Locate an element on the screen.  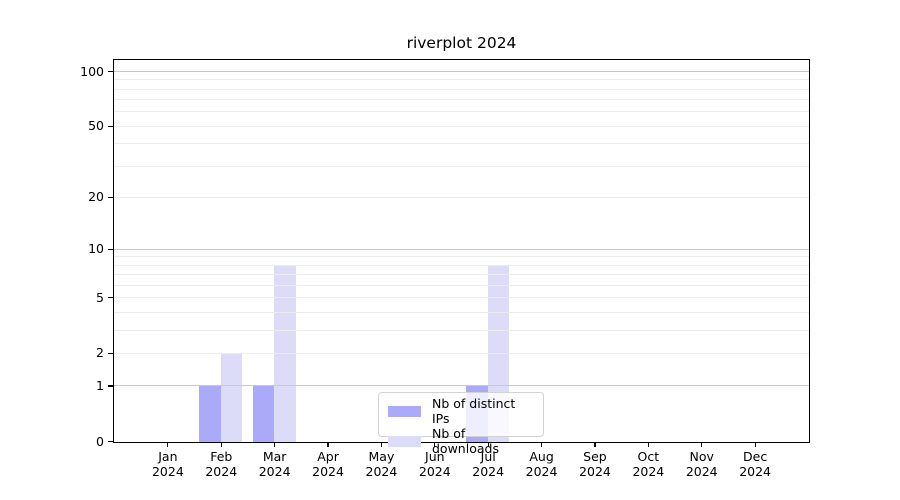
x-tick-sep is located at coordinates (595, 444).